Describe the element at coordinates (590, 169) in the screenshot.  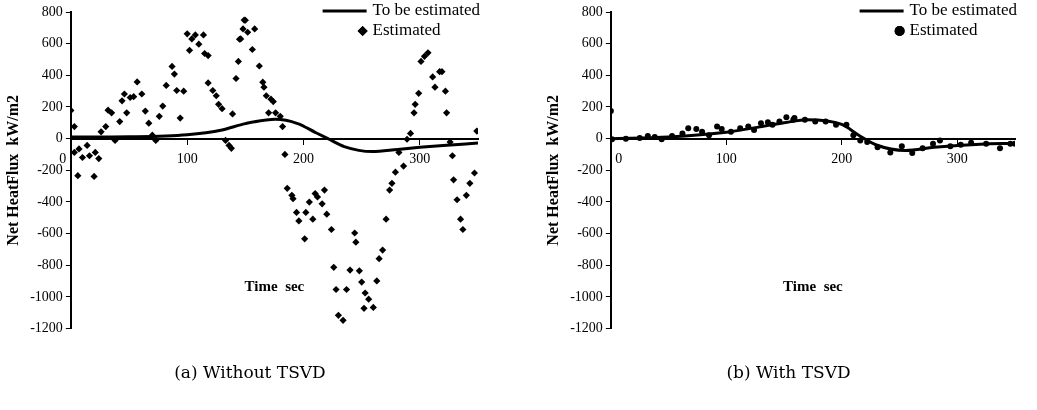
I see `y-tick-label: -200` at that location.